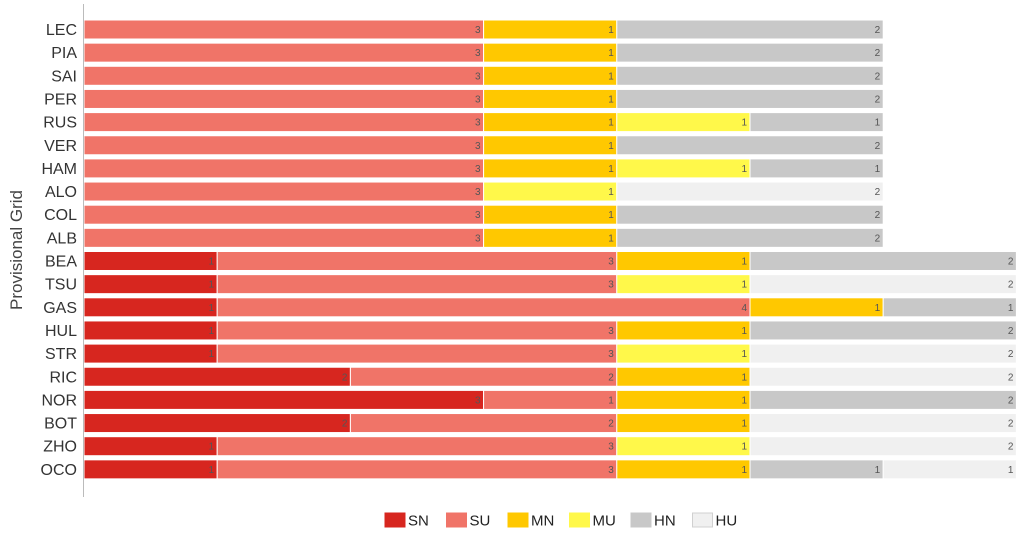  Describe the element at coordinates (62, 238) in the screenshot. I see `y-tick-label: ALB` at that location.